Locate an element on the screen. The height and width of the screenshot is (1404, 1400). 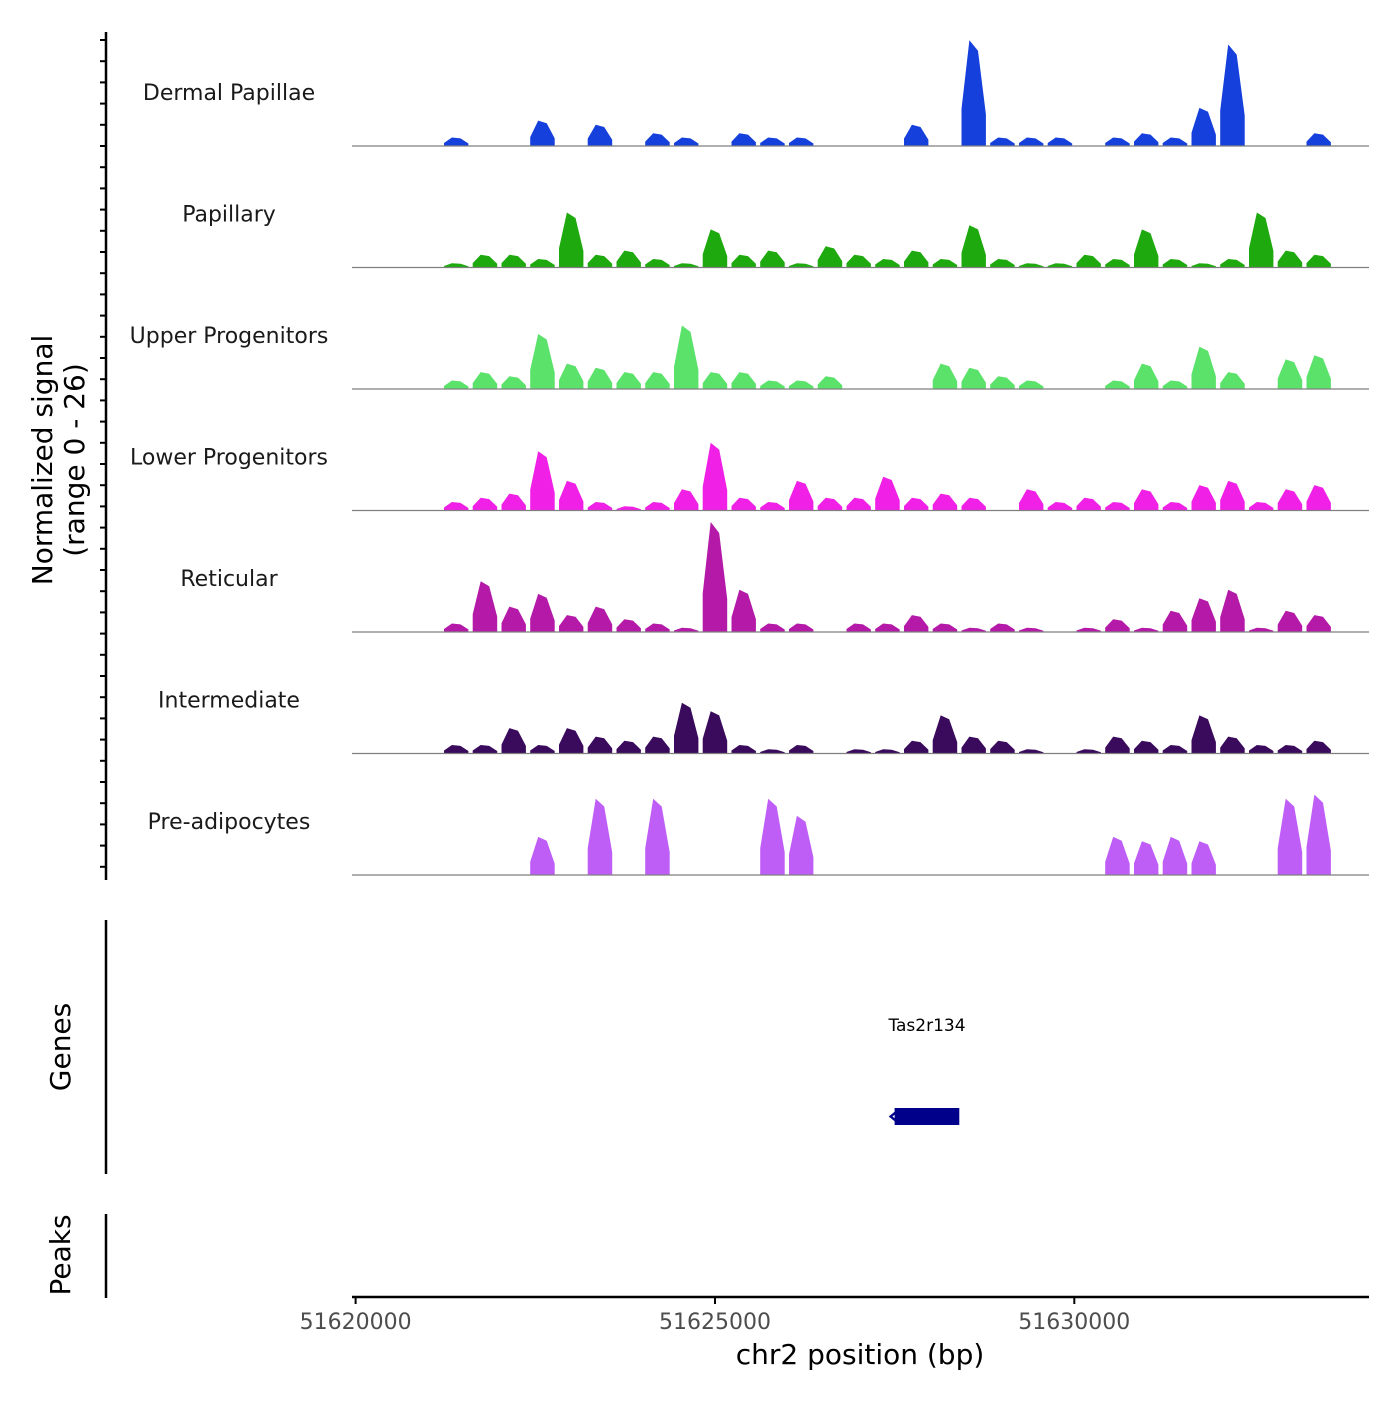
y-axis-title-group: Normalized signal (range 0 - 26) is located at coordinates (58, 460).